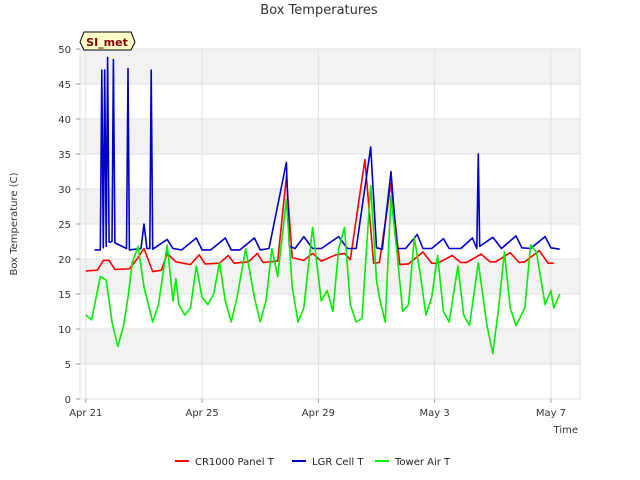  What do you see at coordinates (565, 430) in the screenshot?
I see `x-axis-title: Time` at bounding box center [565, 430].